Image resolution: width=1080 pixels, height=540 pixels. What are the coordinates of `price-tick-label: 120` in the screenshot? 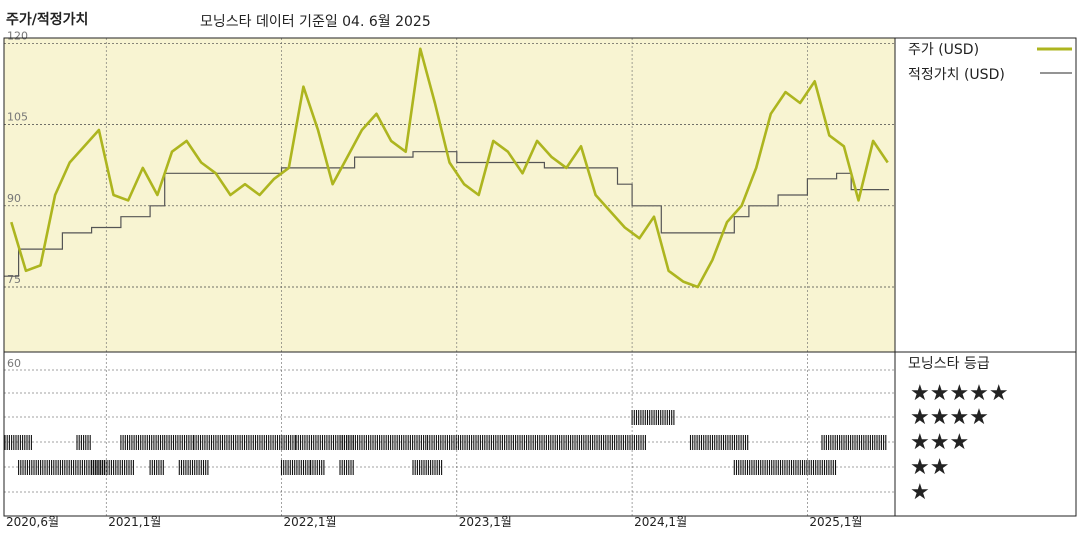 It's located at (17, 35).